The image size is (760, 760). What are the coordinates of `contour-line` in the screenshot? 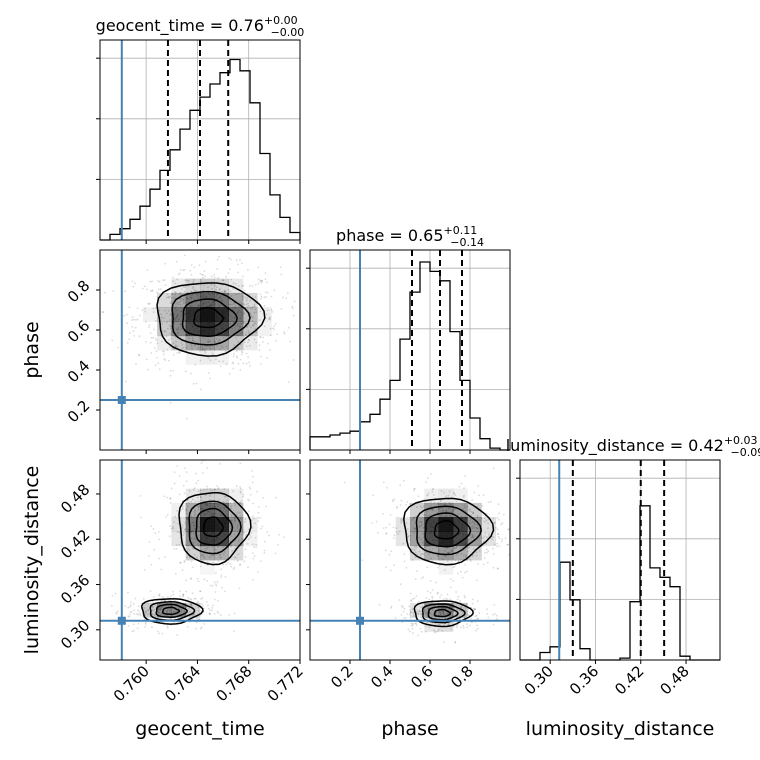 It's located at (172, 611).